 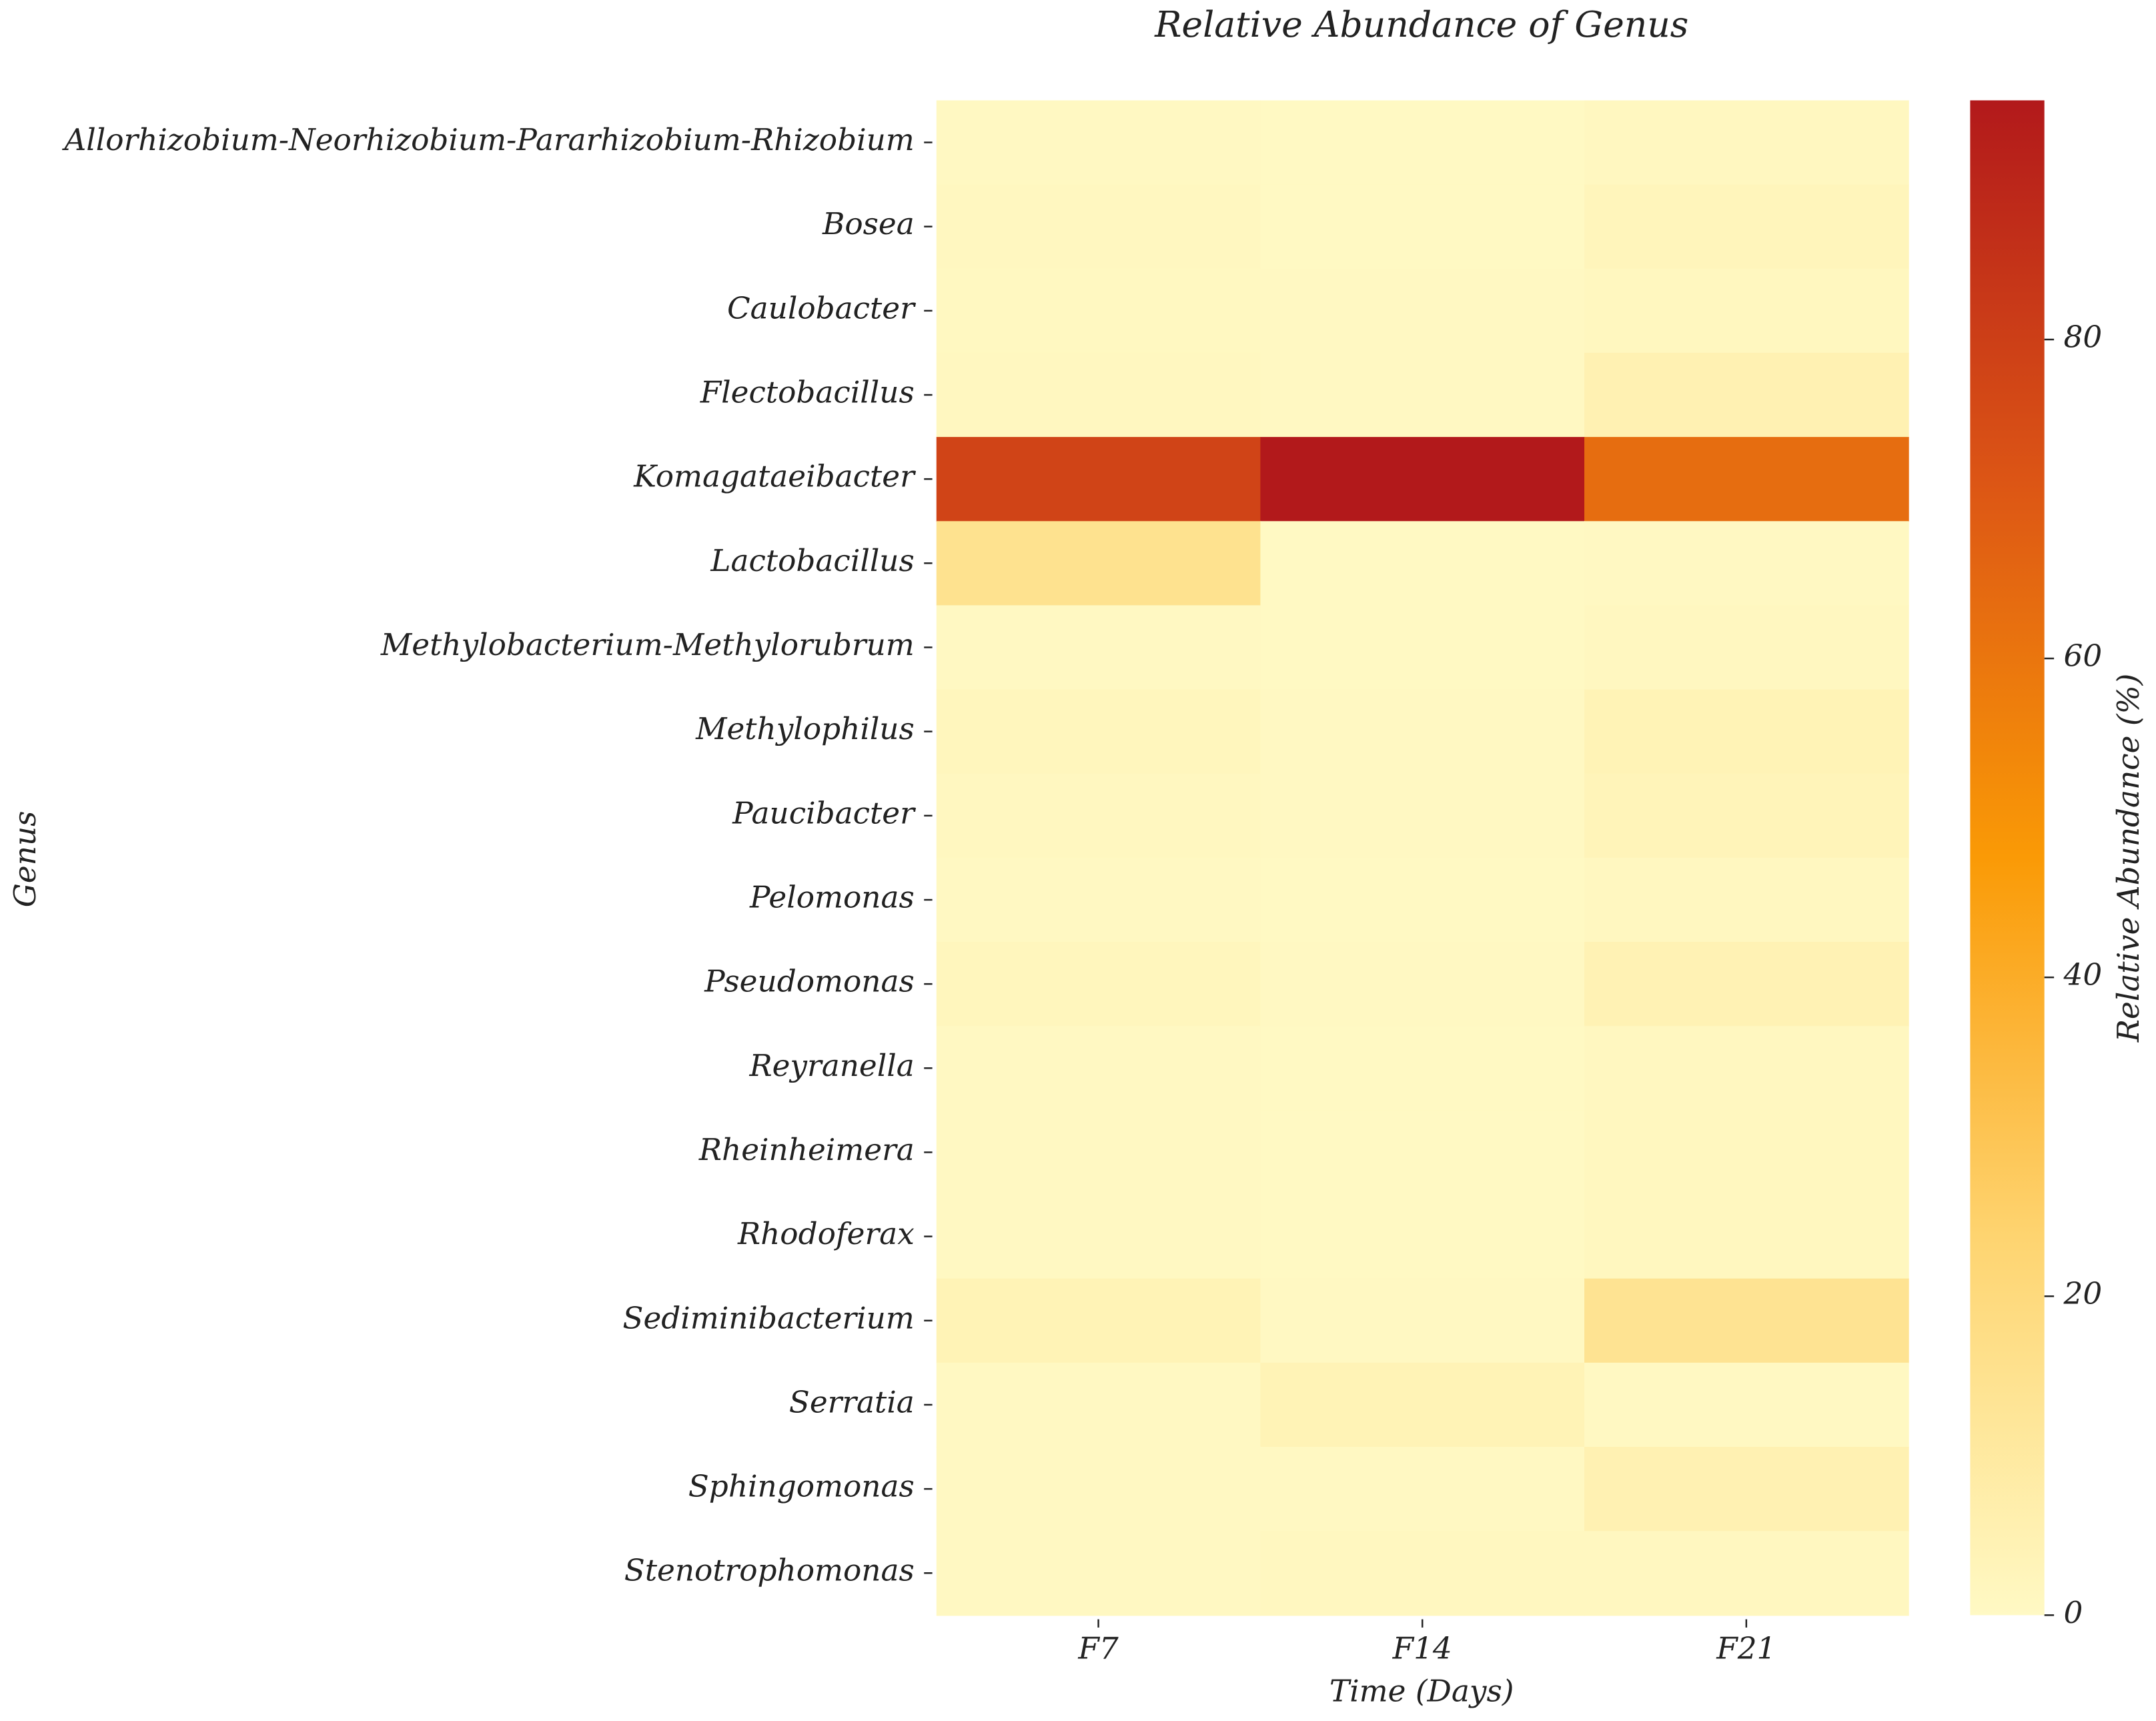 I want to click on chart-title: Relative Abundance of Genus, so click(x=1421, y=24).